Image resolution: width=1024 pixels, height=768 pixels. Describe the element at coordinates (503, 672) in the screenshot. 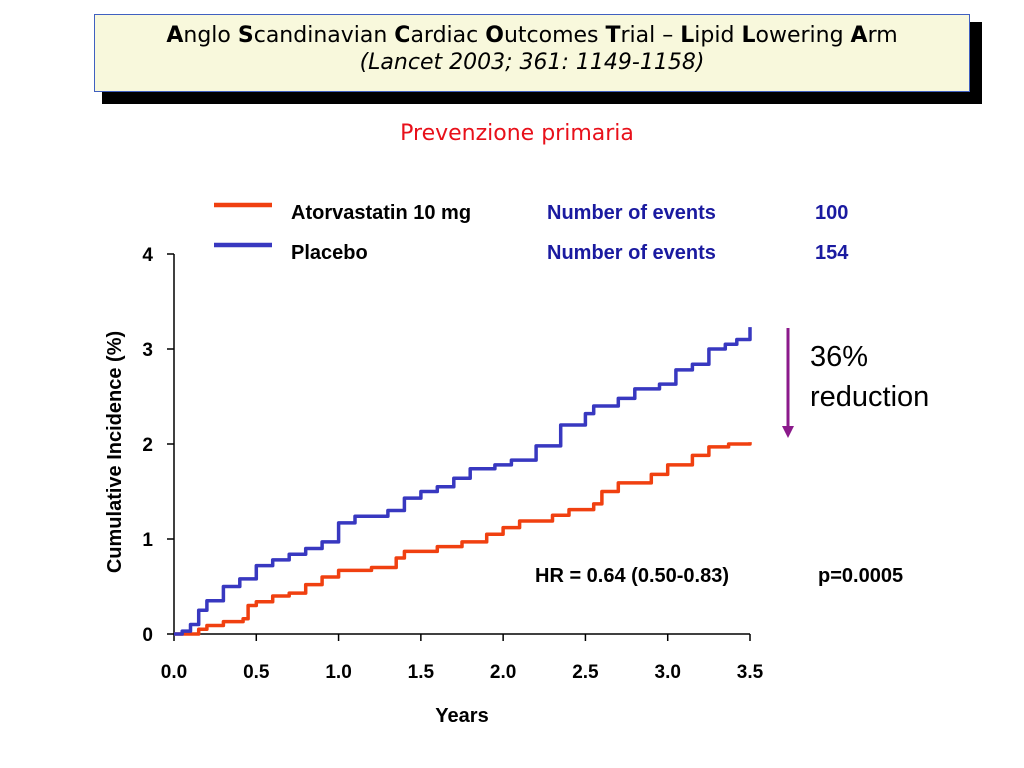

I see `x-tick-label: 2.0` at that location.